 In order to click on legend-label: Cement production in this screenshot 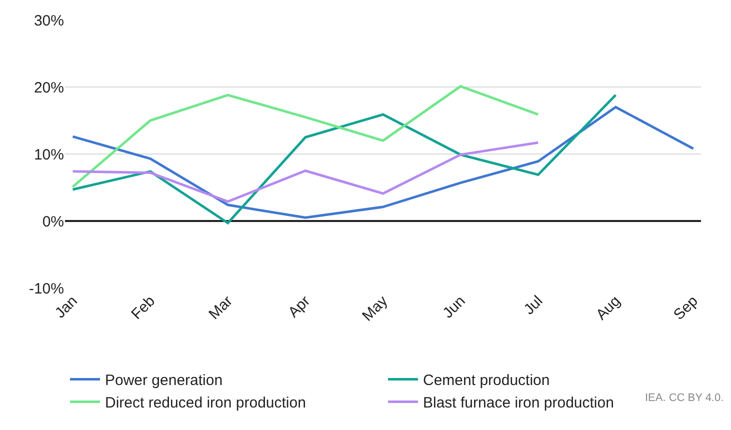, I will do `click(486, 381)`.